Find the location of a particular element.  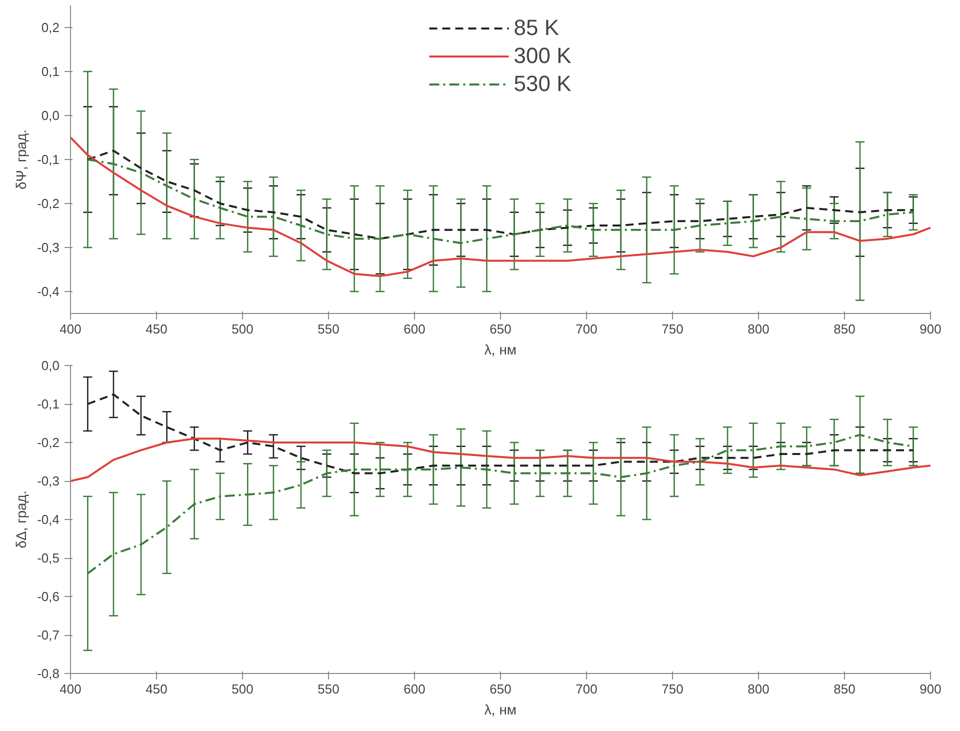

y-tick-label: -0,7 is located at coordinates (48, 635).